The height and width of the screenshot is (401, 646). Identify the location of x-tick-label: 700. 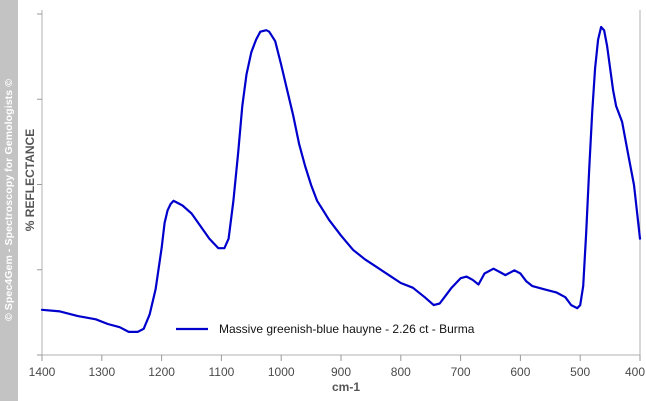
(461, 372).